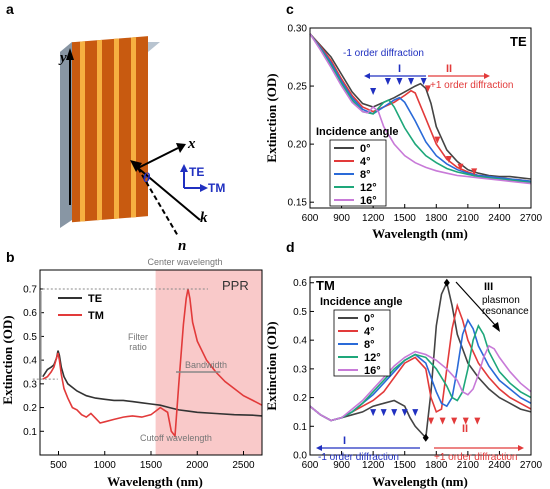 The image size is (550, 489). Describe the element at coordinates (449, 69) in the screenshot. I see `c-plus-roman: II` at that location.